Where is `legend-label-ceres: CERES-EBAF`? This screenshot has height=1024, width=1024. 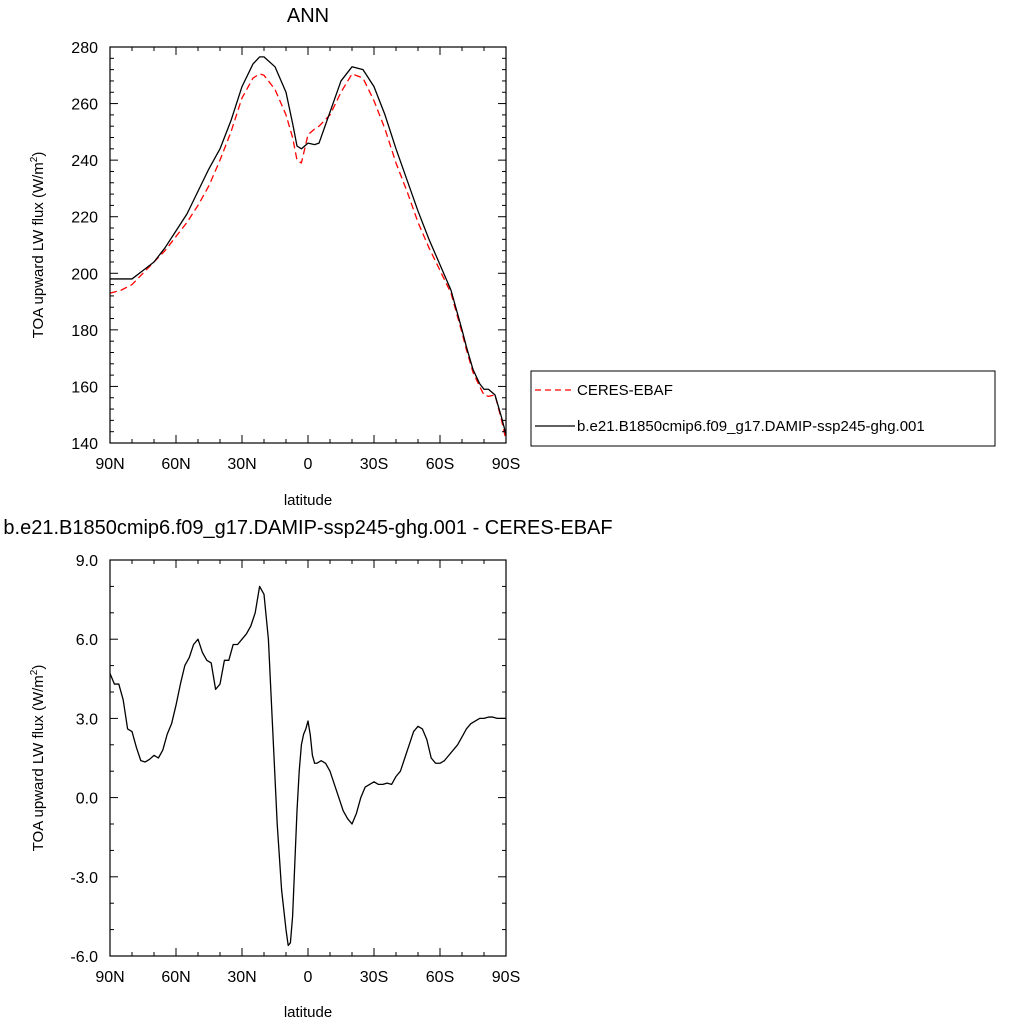 legend-label-ceres: CERES-EBAF is located at coordinates (625, 390).